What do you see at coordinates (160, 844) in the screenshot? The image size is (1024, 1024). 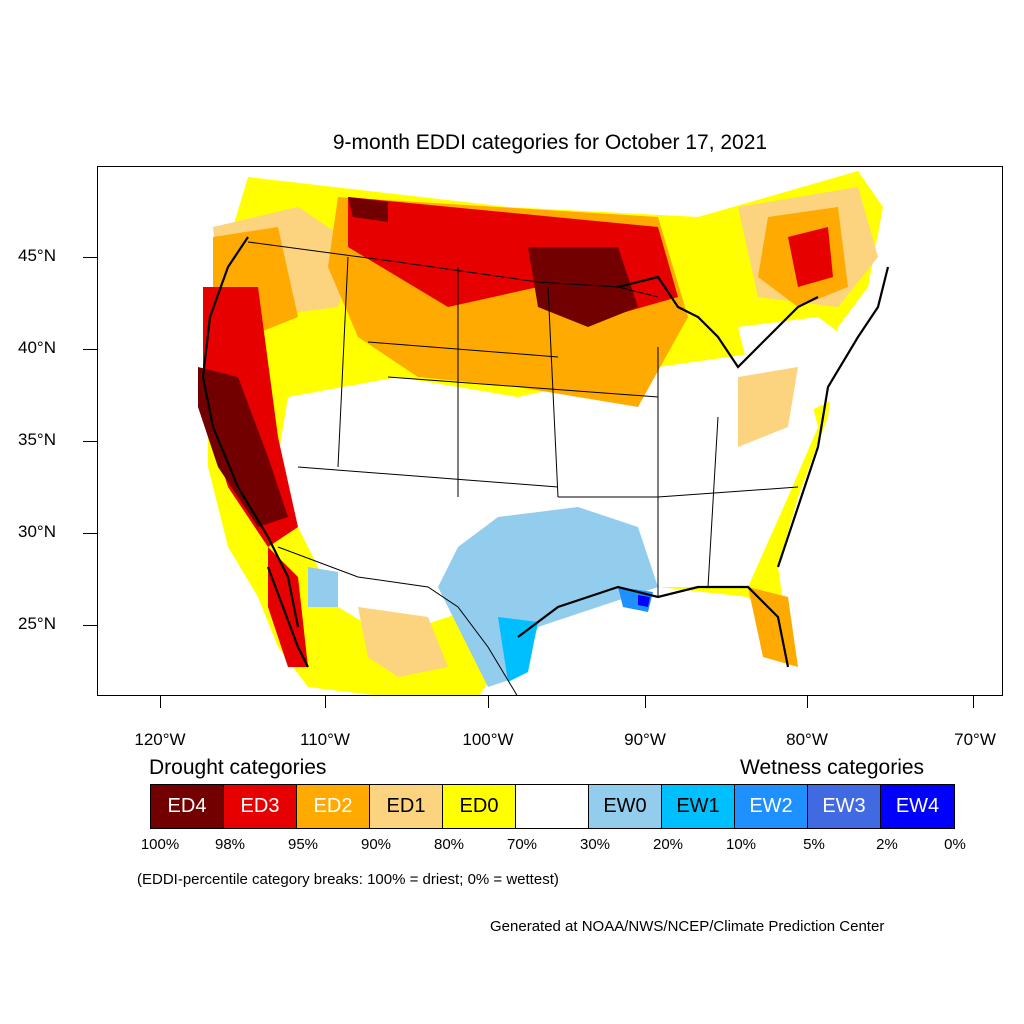 I see `pct-label: 100%` at bounding box center [160, 844].